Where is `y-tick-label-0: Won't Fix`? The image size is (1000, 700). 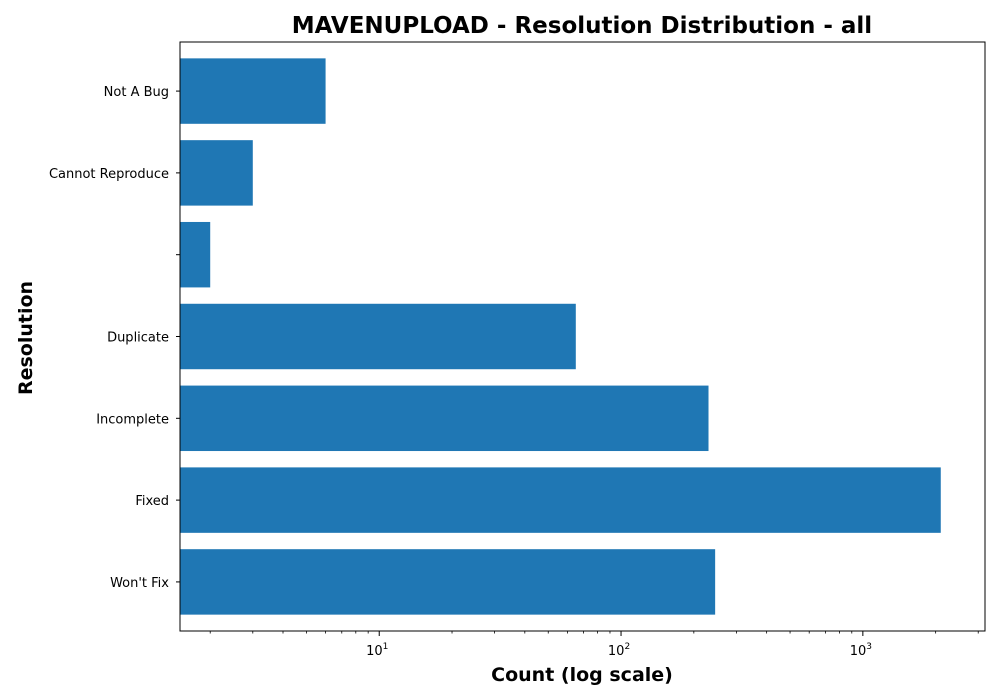 y-tick-label-0: Won't Fix is located at coordinates (139, 583).